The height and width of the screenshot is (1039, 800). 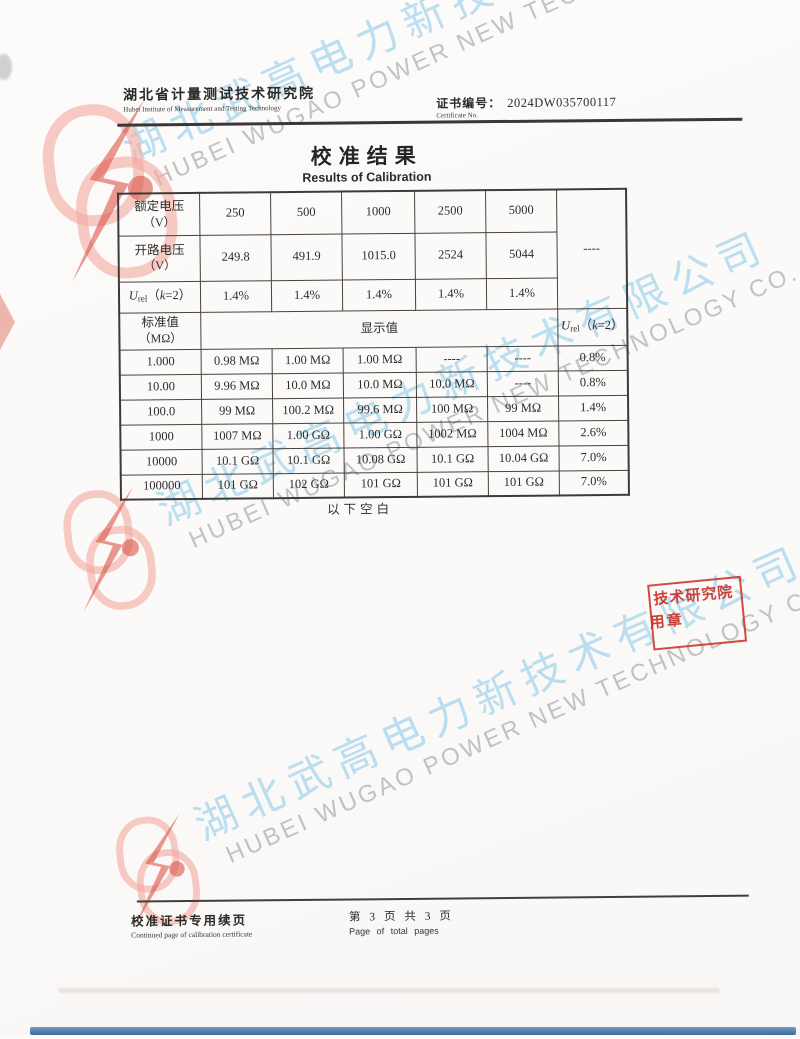 I want to click on standard-value-cell: 1000, so click(x=161, y=436).